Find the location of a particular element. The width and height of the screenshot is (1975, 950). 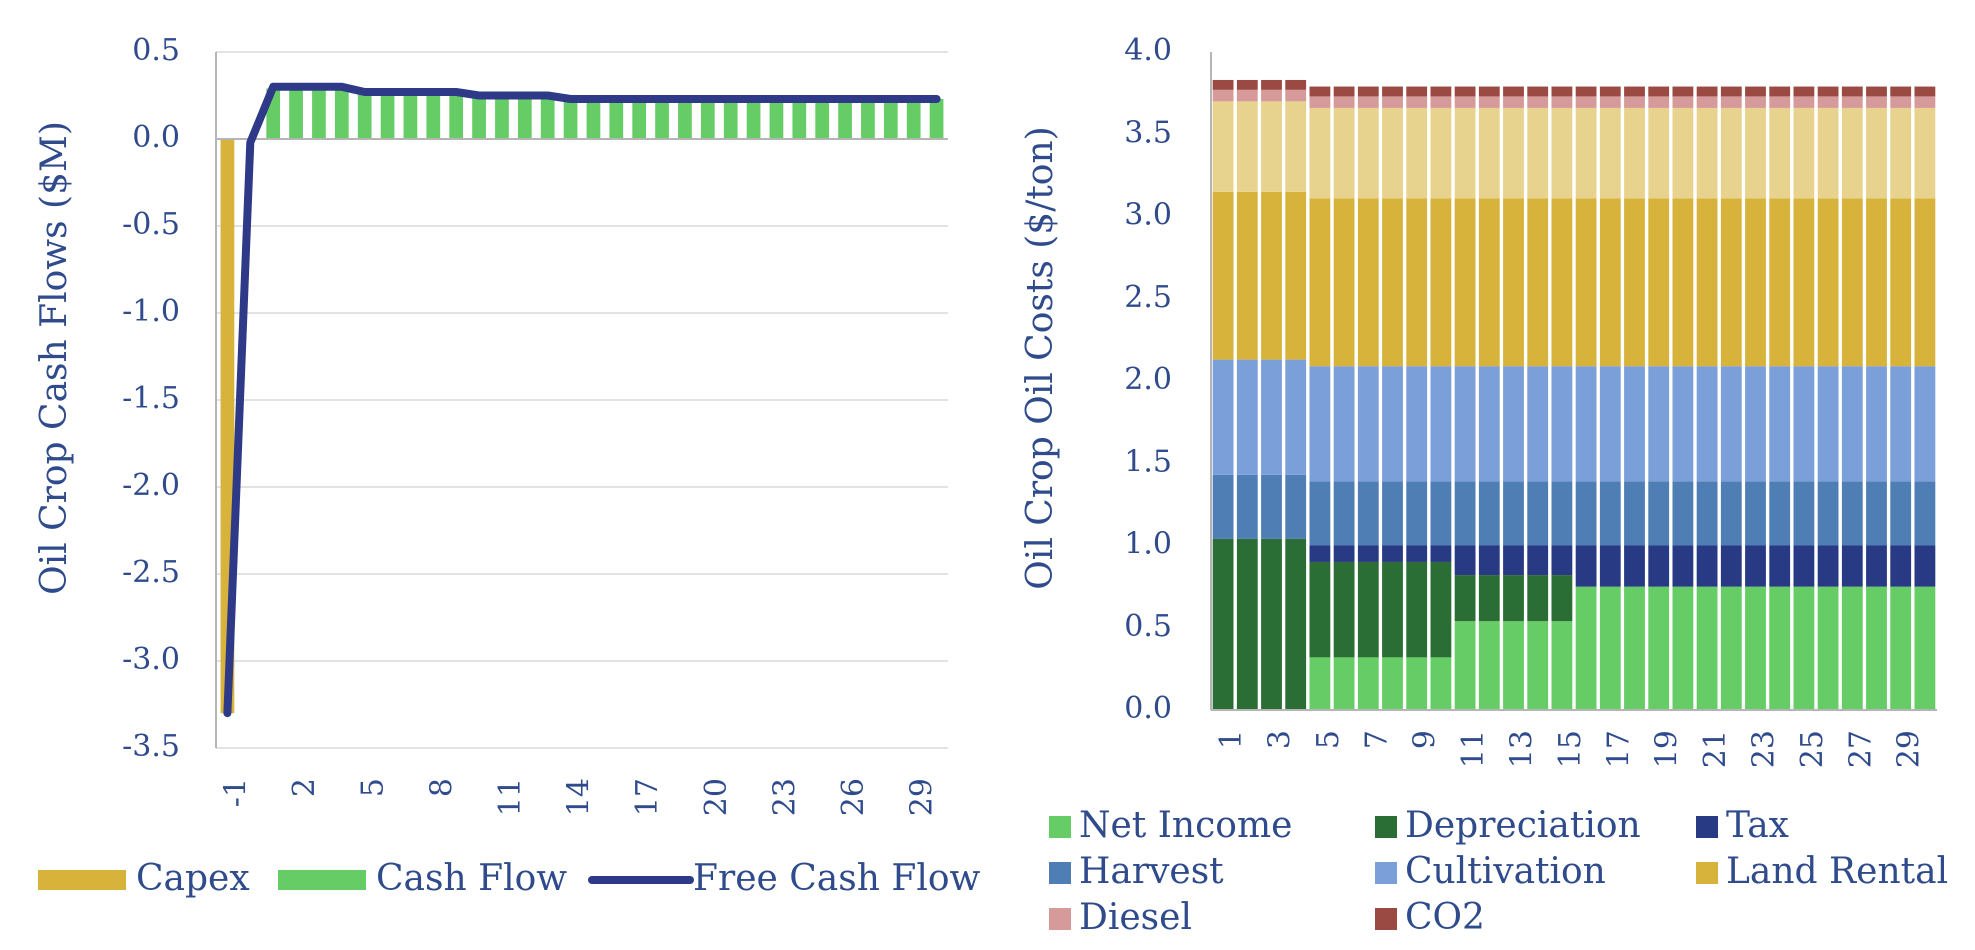

right-x-tick-label: 17 is located at coordinates (1618, 749).